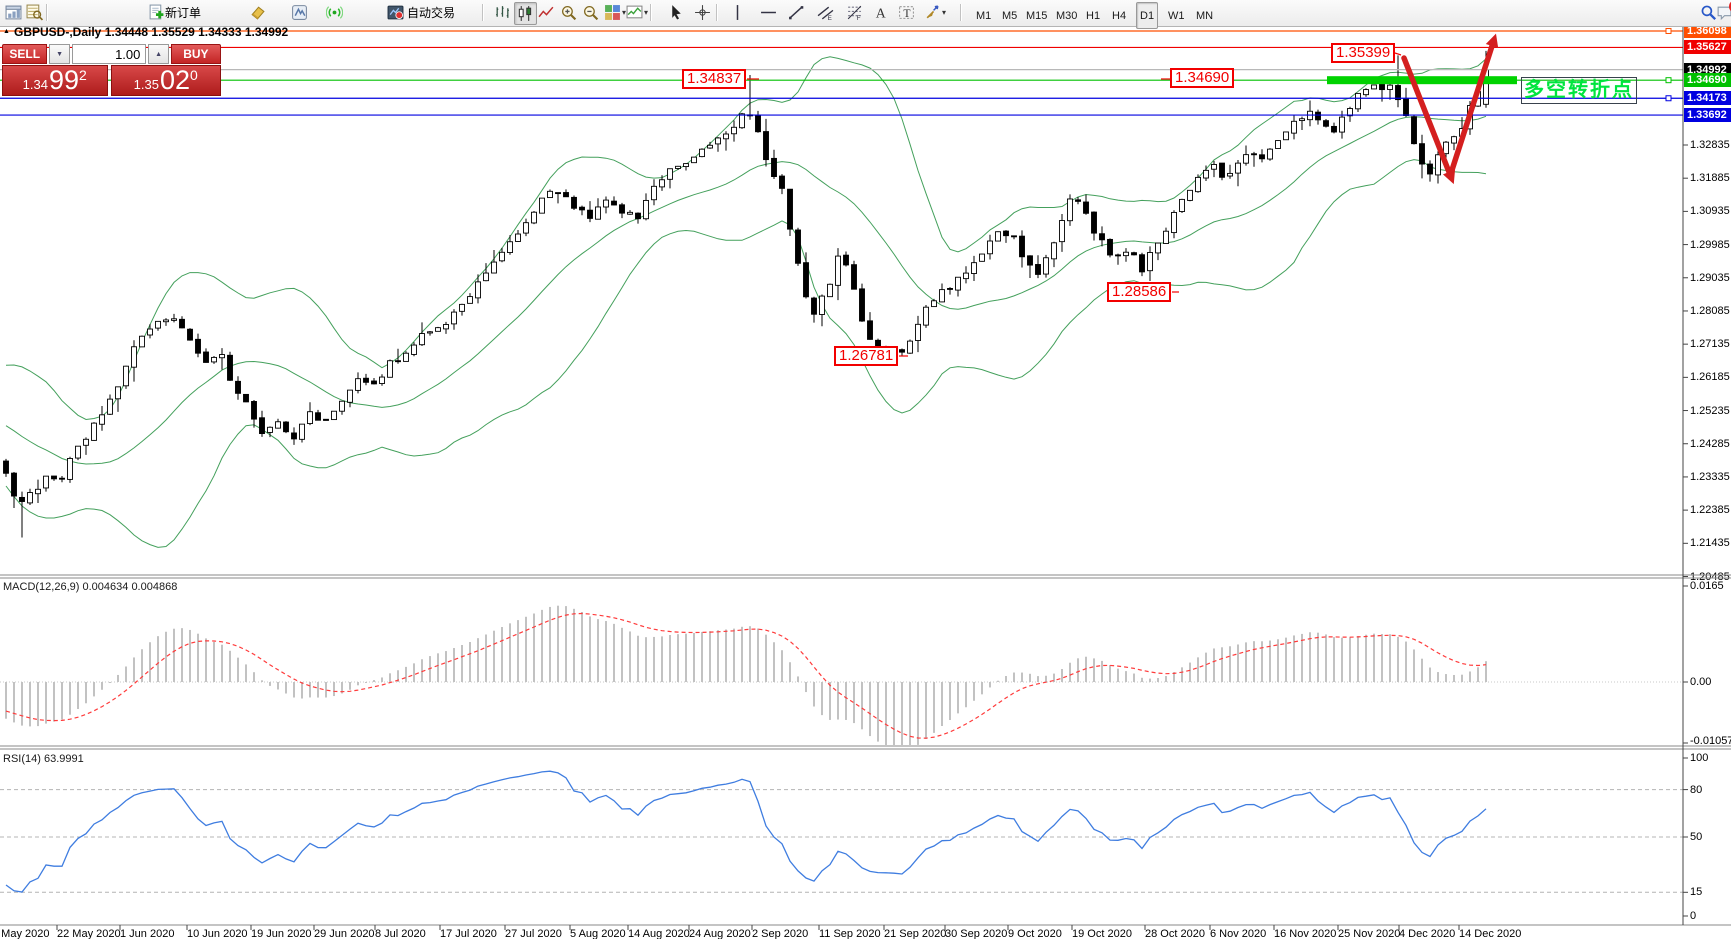 This screenshot has width=1731, height=939. What do you see at coordinates (281, 933) in the screenshot?
I see `date-label: 19 Jun 2020` at bounding box center [281, 933].